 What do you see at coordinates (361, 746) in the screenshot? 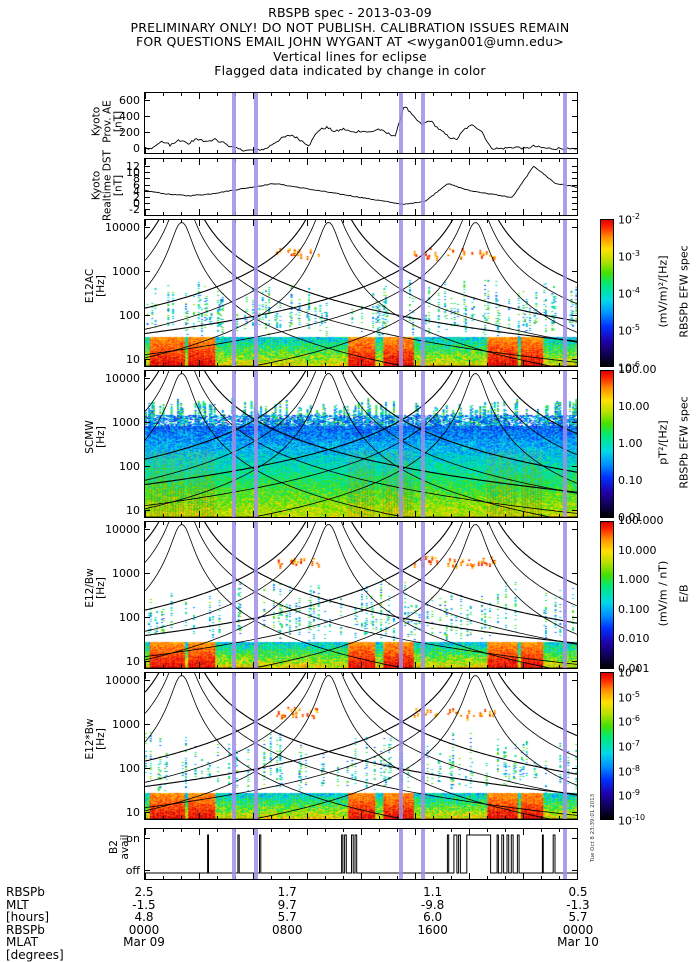
I see `panel-e12xbw-gyrofrequency-curves` at bounding box center [361, 746].